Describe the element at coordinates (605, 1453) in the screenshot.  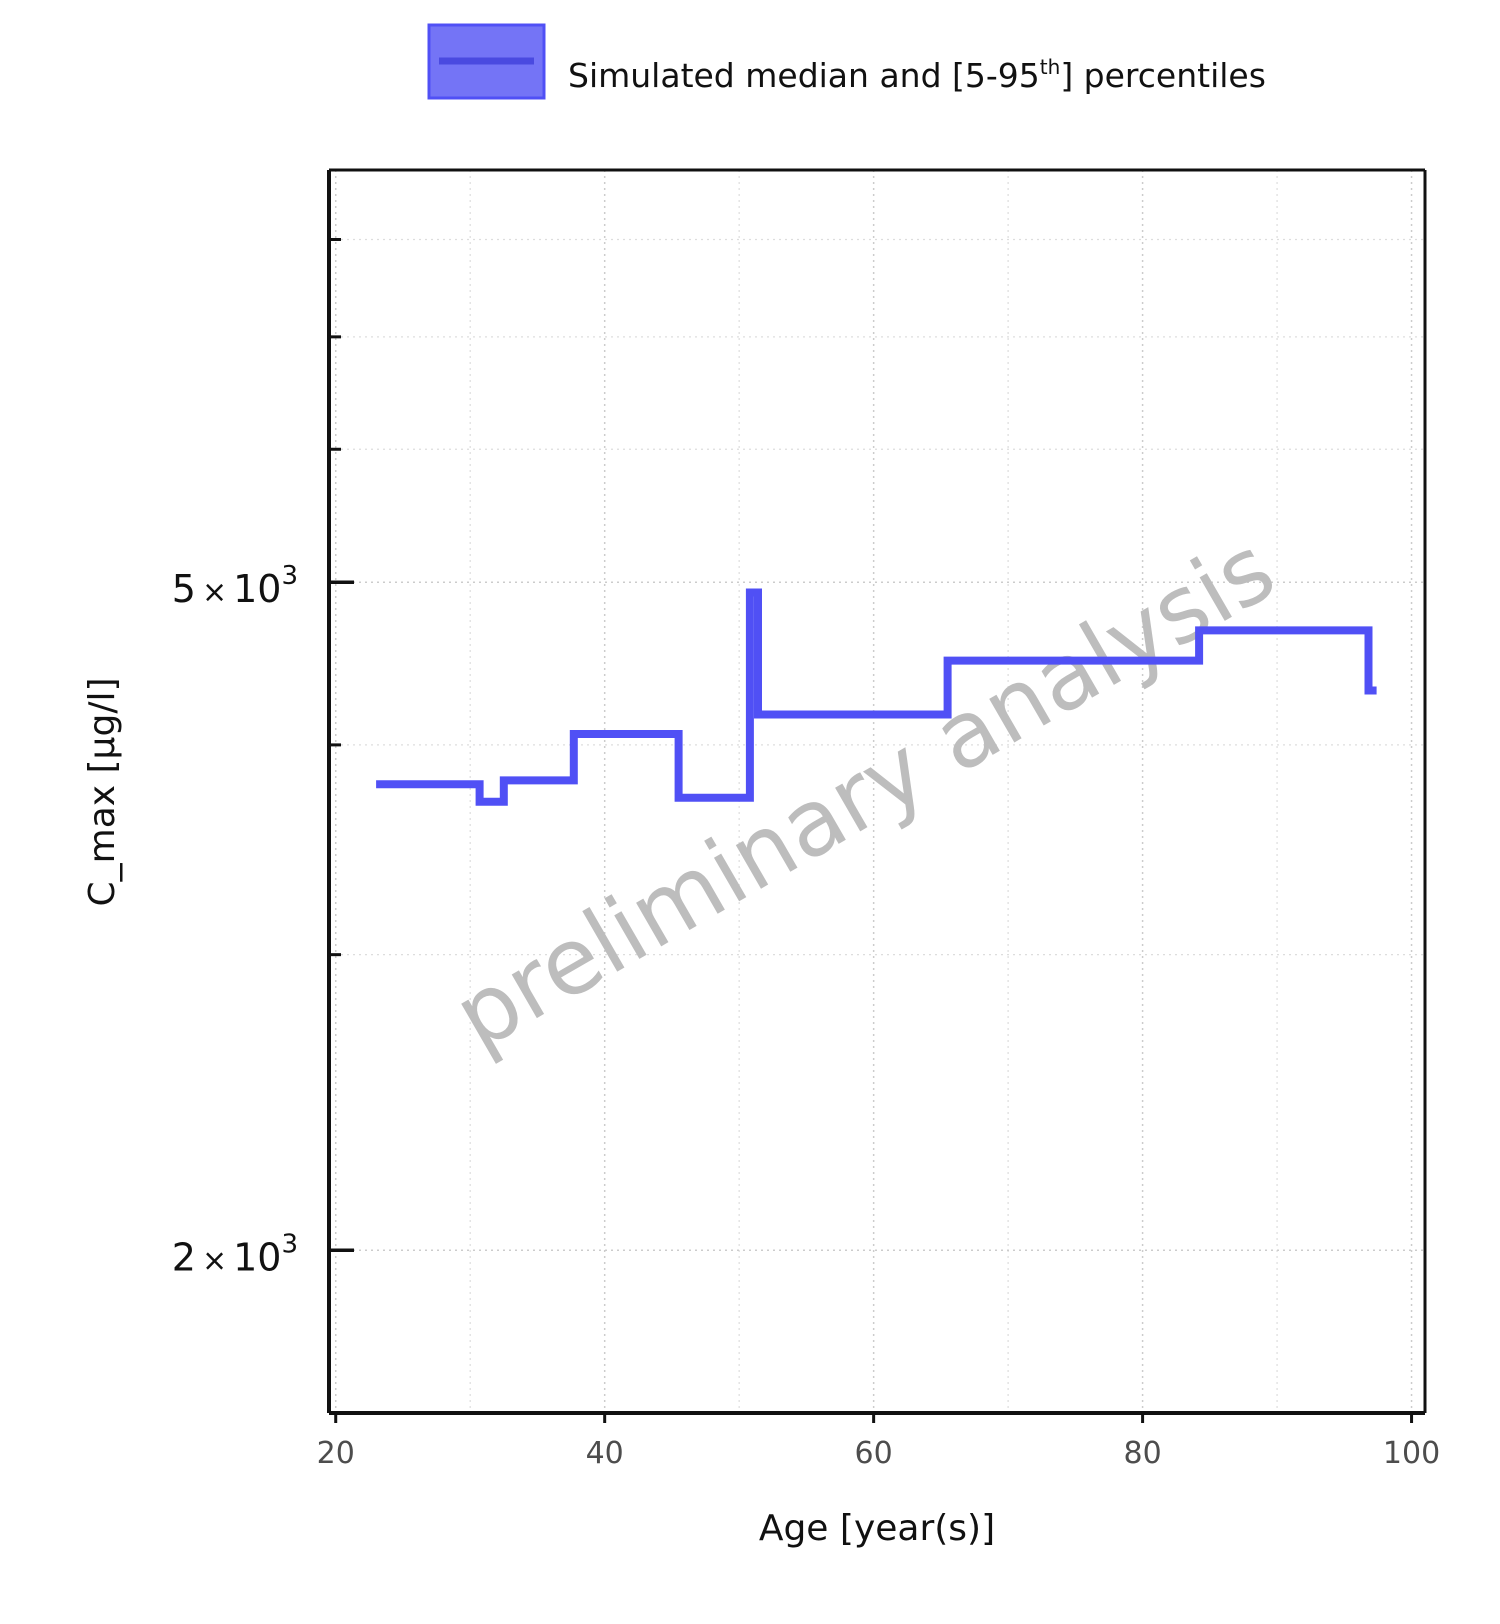
I see `x-tick-label: 40` at that location.